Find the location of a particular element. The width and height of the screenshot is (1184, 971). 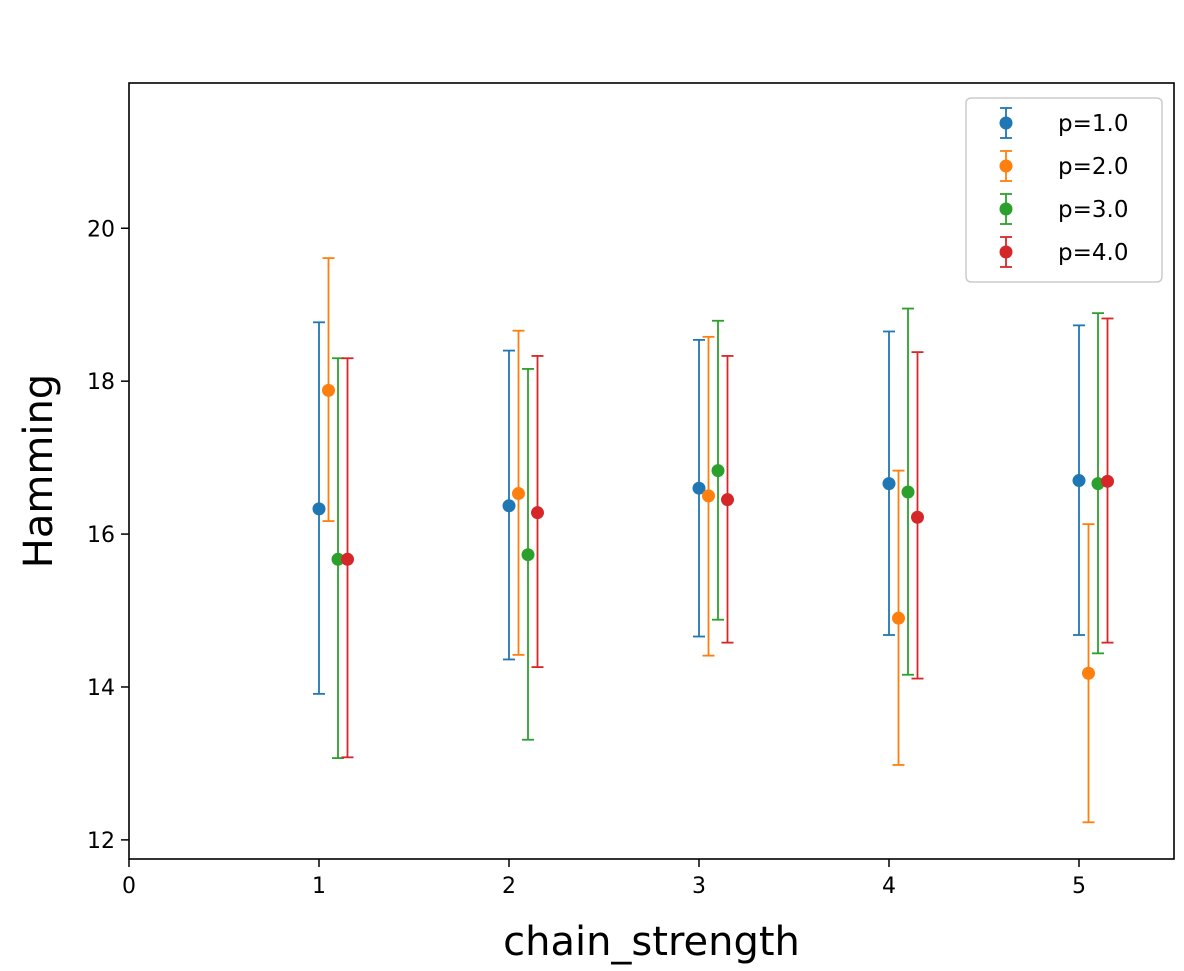

legend-entry: p=4.0 is located at coordinates (1063, 252).